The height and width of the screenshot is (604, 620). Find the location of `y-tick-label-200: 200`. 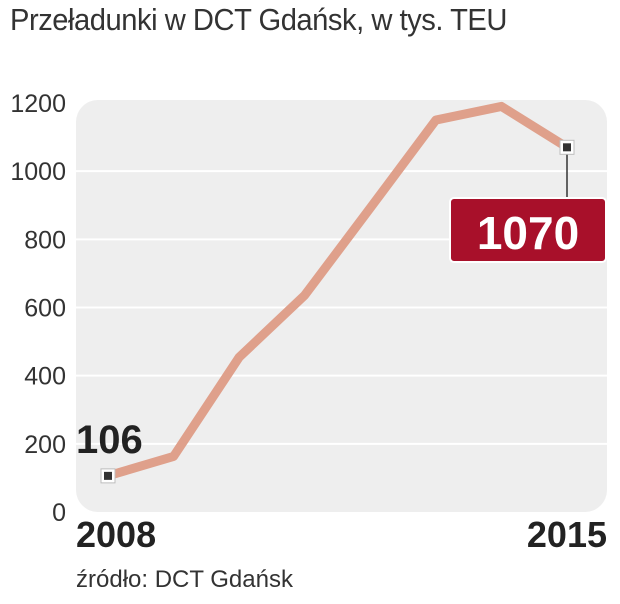

y-tick-label-200: 200 is located at coordinates (45, 445).